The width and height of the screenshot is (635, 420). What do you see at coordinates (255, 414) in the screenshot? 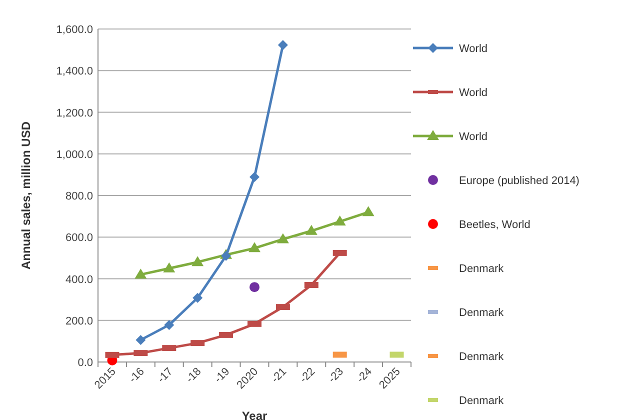
I see `x-axis-title: Year` at bounding box center [255, 414].